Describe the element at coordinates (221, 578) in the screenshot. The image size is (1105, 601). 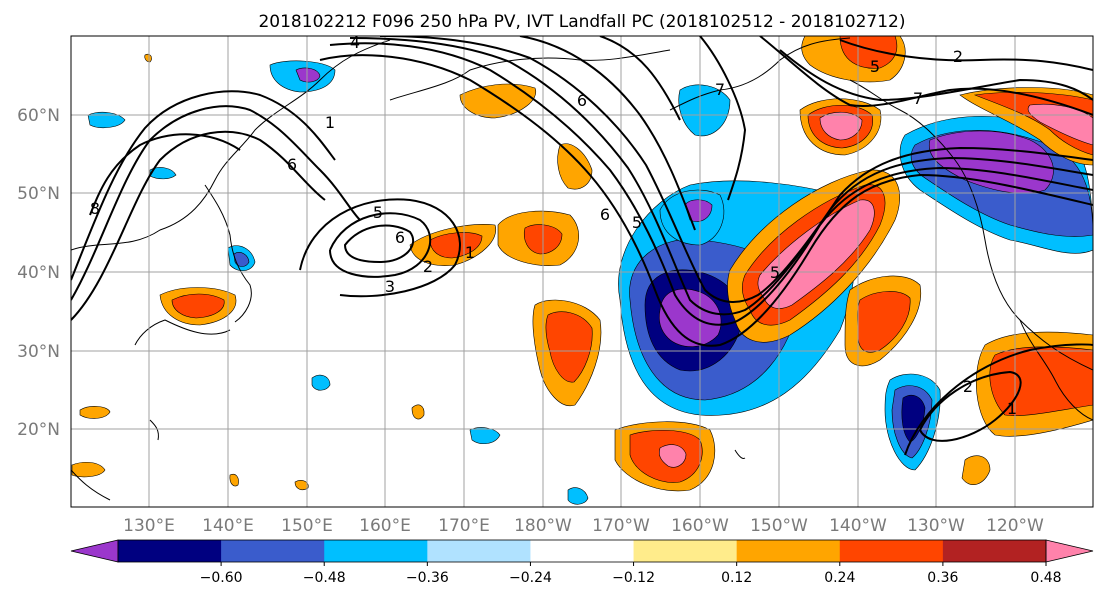
I see `colorbar-tick-label: −0.60` at that location.